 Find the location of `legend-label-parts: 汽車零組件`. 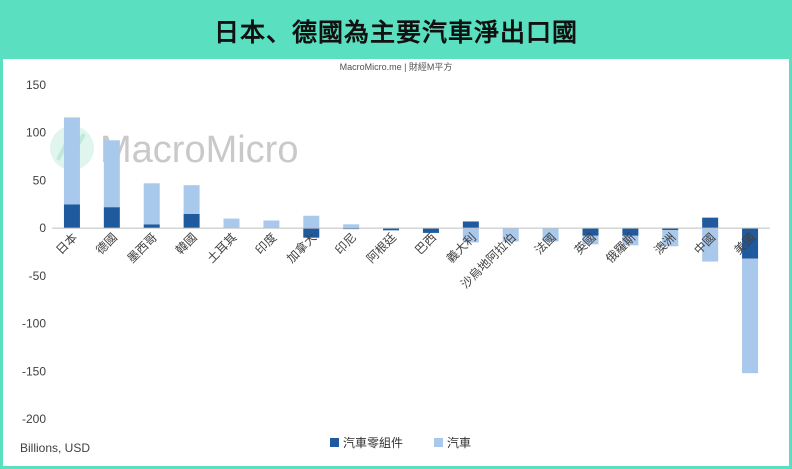

legend-label-parts: 汽車零組件 is located at coordinates (373, 442).